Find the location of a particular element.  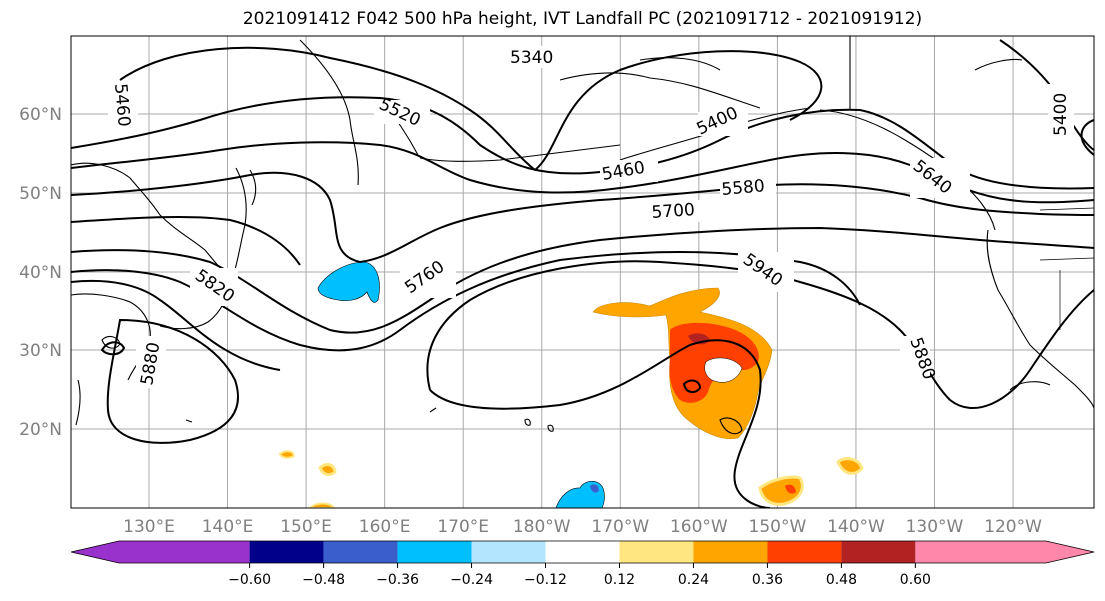

ivt-negative-patch is located at coordinates (594, 488).